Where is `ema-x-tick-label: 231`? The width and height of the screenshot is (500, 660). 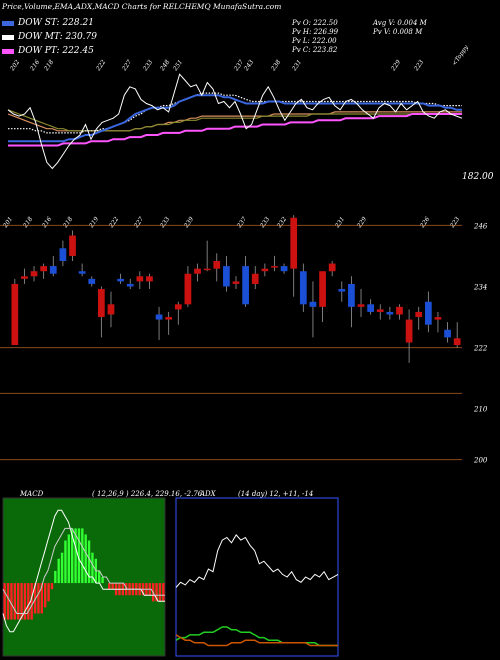
ema-x-tick-label: 231 is located at coordinates (296, 66).